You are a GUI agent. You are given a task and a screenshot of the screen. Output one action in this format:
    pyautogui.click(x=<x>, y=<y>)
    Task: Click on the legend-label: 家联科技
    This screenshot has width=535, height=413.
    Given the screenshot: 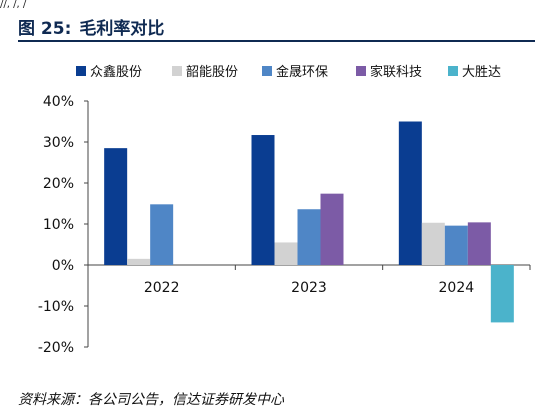 What is the action you would take?
    pyautogui.click(x=396, y=72)
    